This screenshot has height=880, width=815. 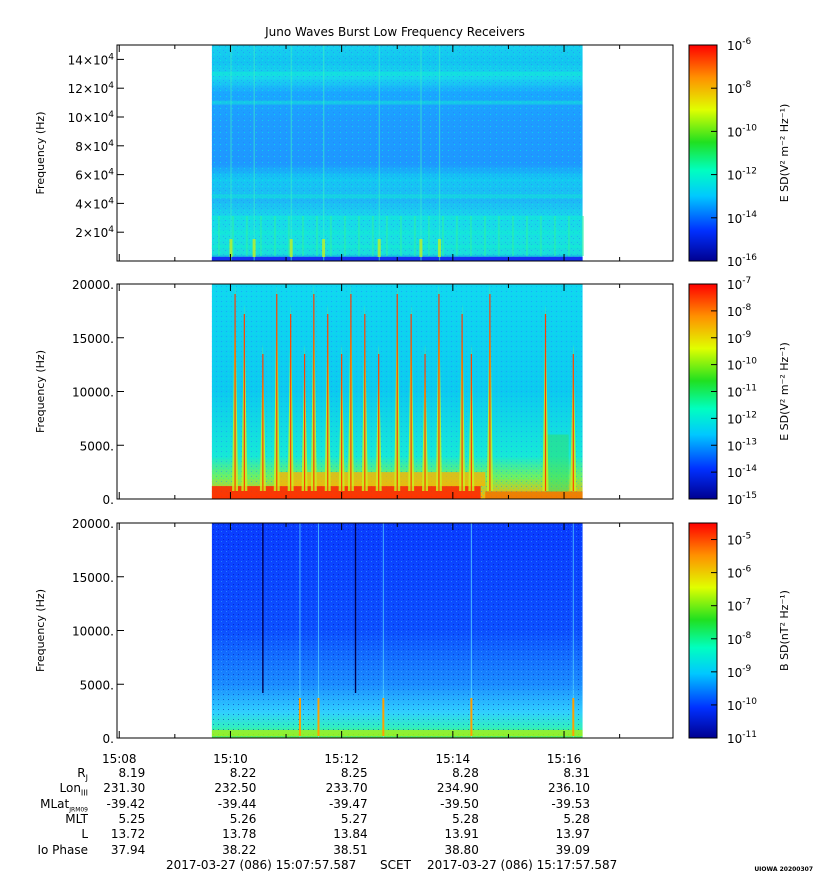 I want to click on colorbar-tick-label: 10⁻¹³, so click(x=742, y=445).